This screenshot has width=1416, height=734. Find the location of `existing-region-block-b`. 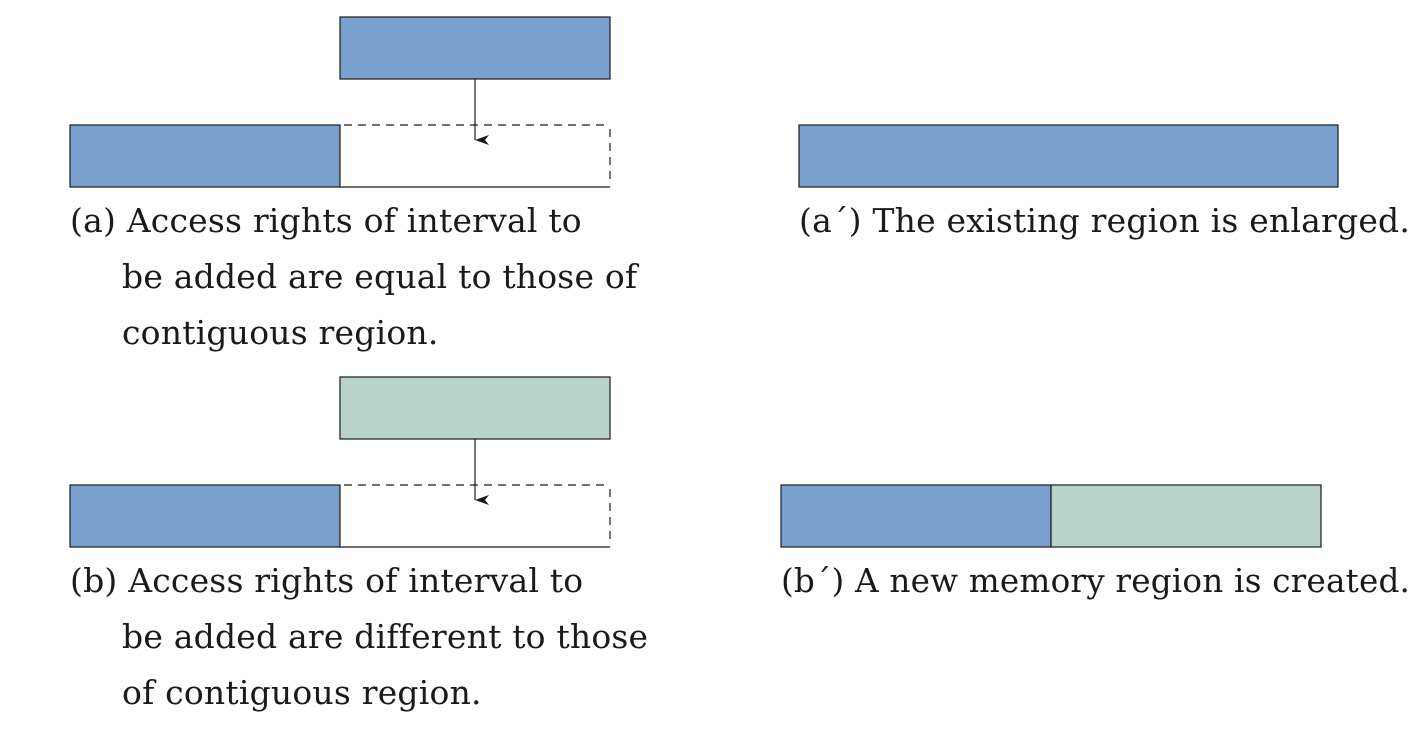

existing-region-block-b is located at coordinates (205, 516).